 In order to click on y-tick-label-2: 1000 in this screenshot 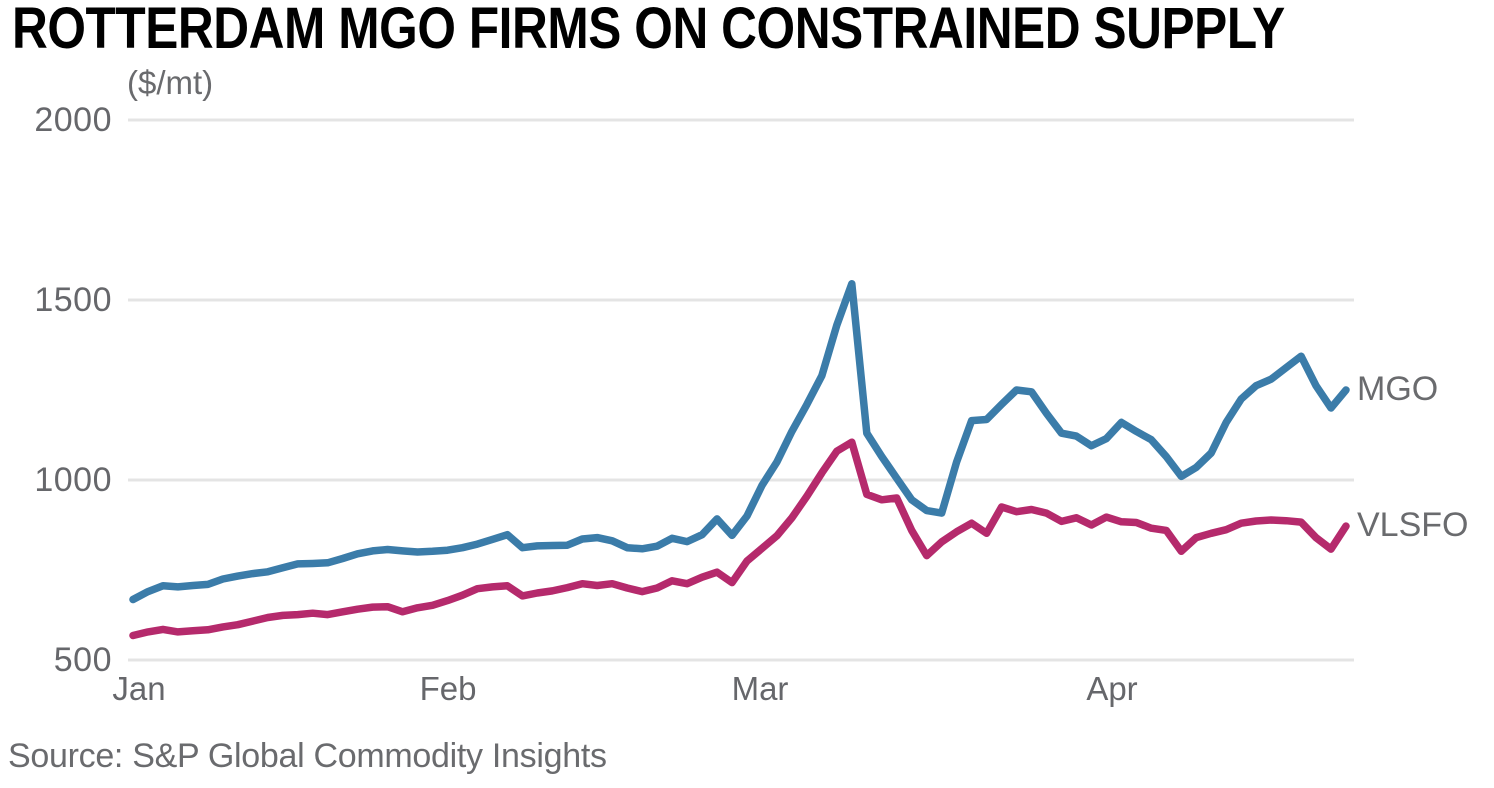, I will do `click(73, 480)`.